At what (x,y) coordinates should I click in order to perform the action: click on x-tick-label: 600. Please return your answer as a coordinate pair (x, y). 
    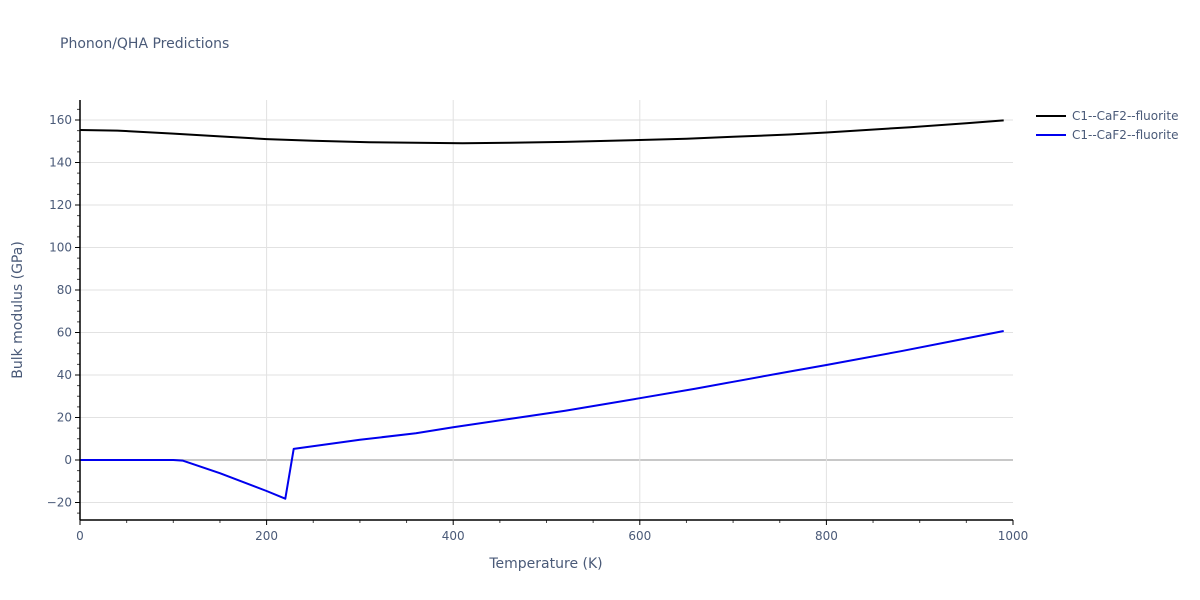
    Looking at the image, I should click on (639, 536).